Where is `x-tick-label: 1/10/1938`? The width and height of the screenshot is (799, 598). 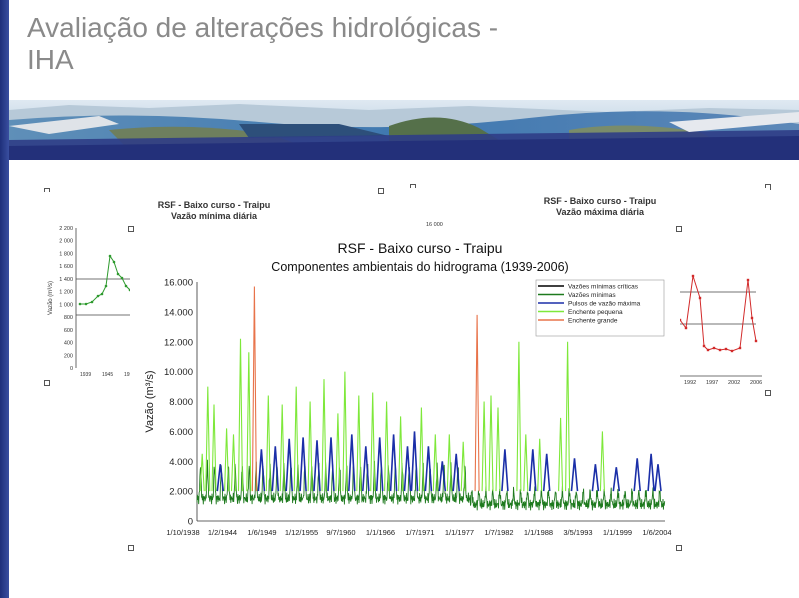
x-tick-label: 1/10/1938 is located at coordinates (182, 532).